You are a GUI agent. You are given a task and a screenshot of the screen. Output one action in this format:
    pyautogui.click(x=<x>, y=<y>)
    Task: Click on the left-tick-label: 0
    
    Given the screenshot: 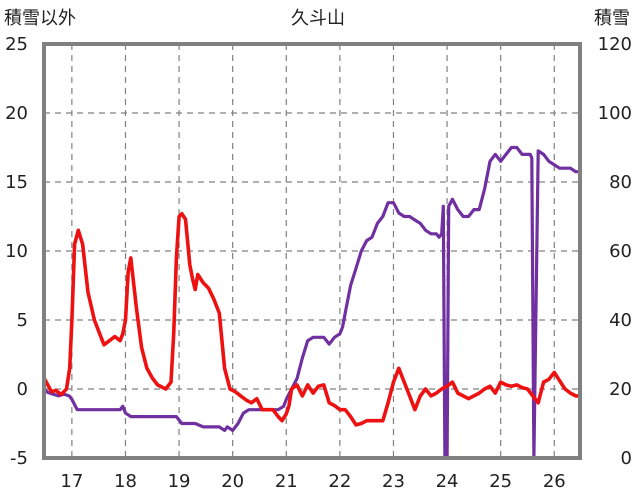 What is the action you would take?
    pyautogui.click(x=22, y=389)
    